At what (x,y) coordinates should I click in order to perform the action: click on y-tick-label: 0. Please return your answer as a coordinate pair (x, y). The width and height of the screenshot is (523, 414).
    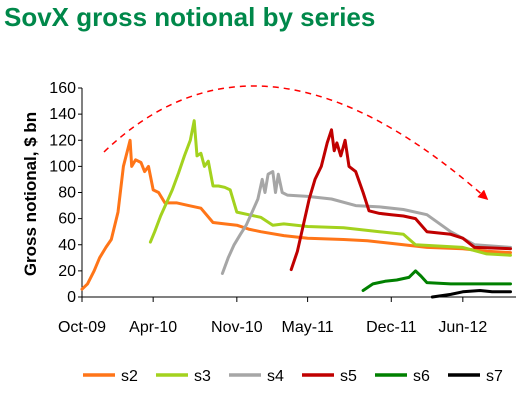
    Looking at the image, I should click on (71, 297).